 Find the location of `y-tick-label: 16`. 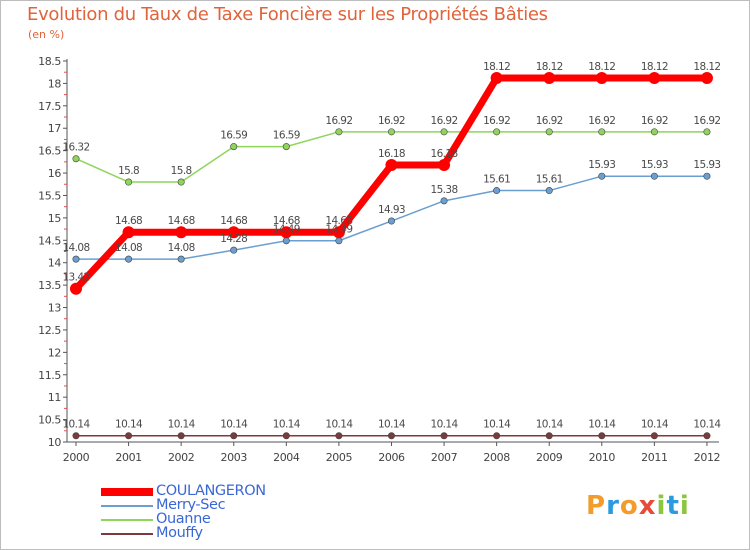

y-tick-label: 16 is located at coordinates (55, 173).